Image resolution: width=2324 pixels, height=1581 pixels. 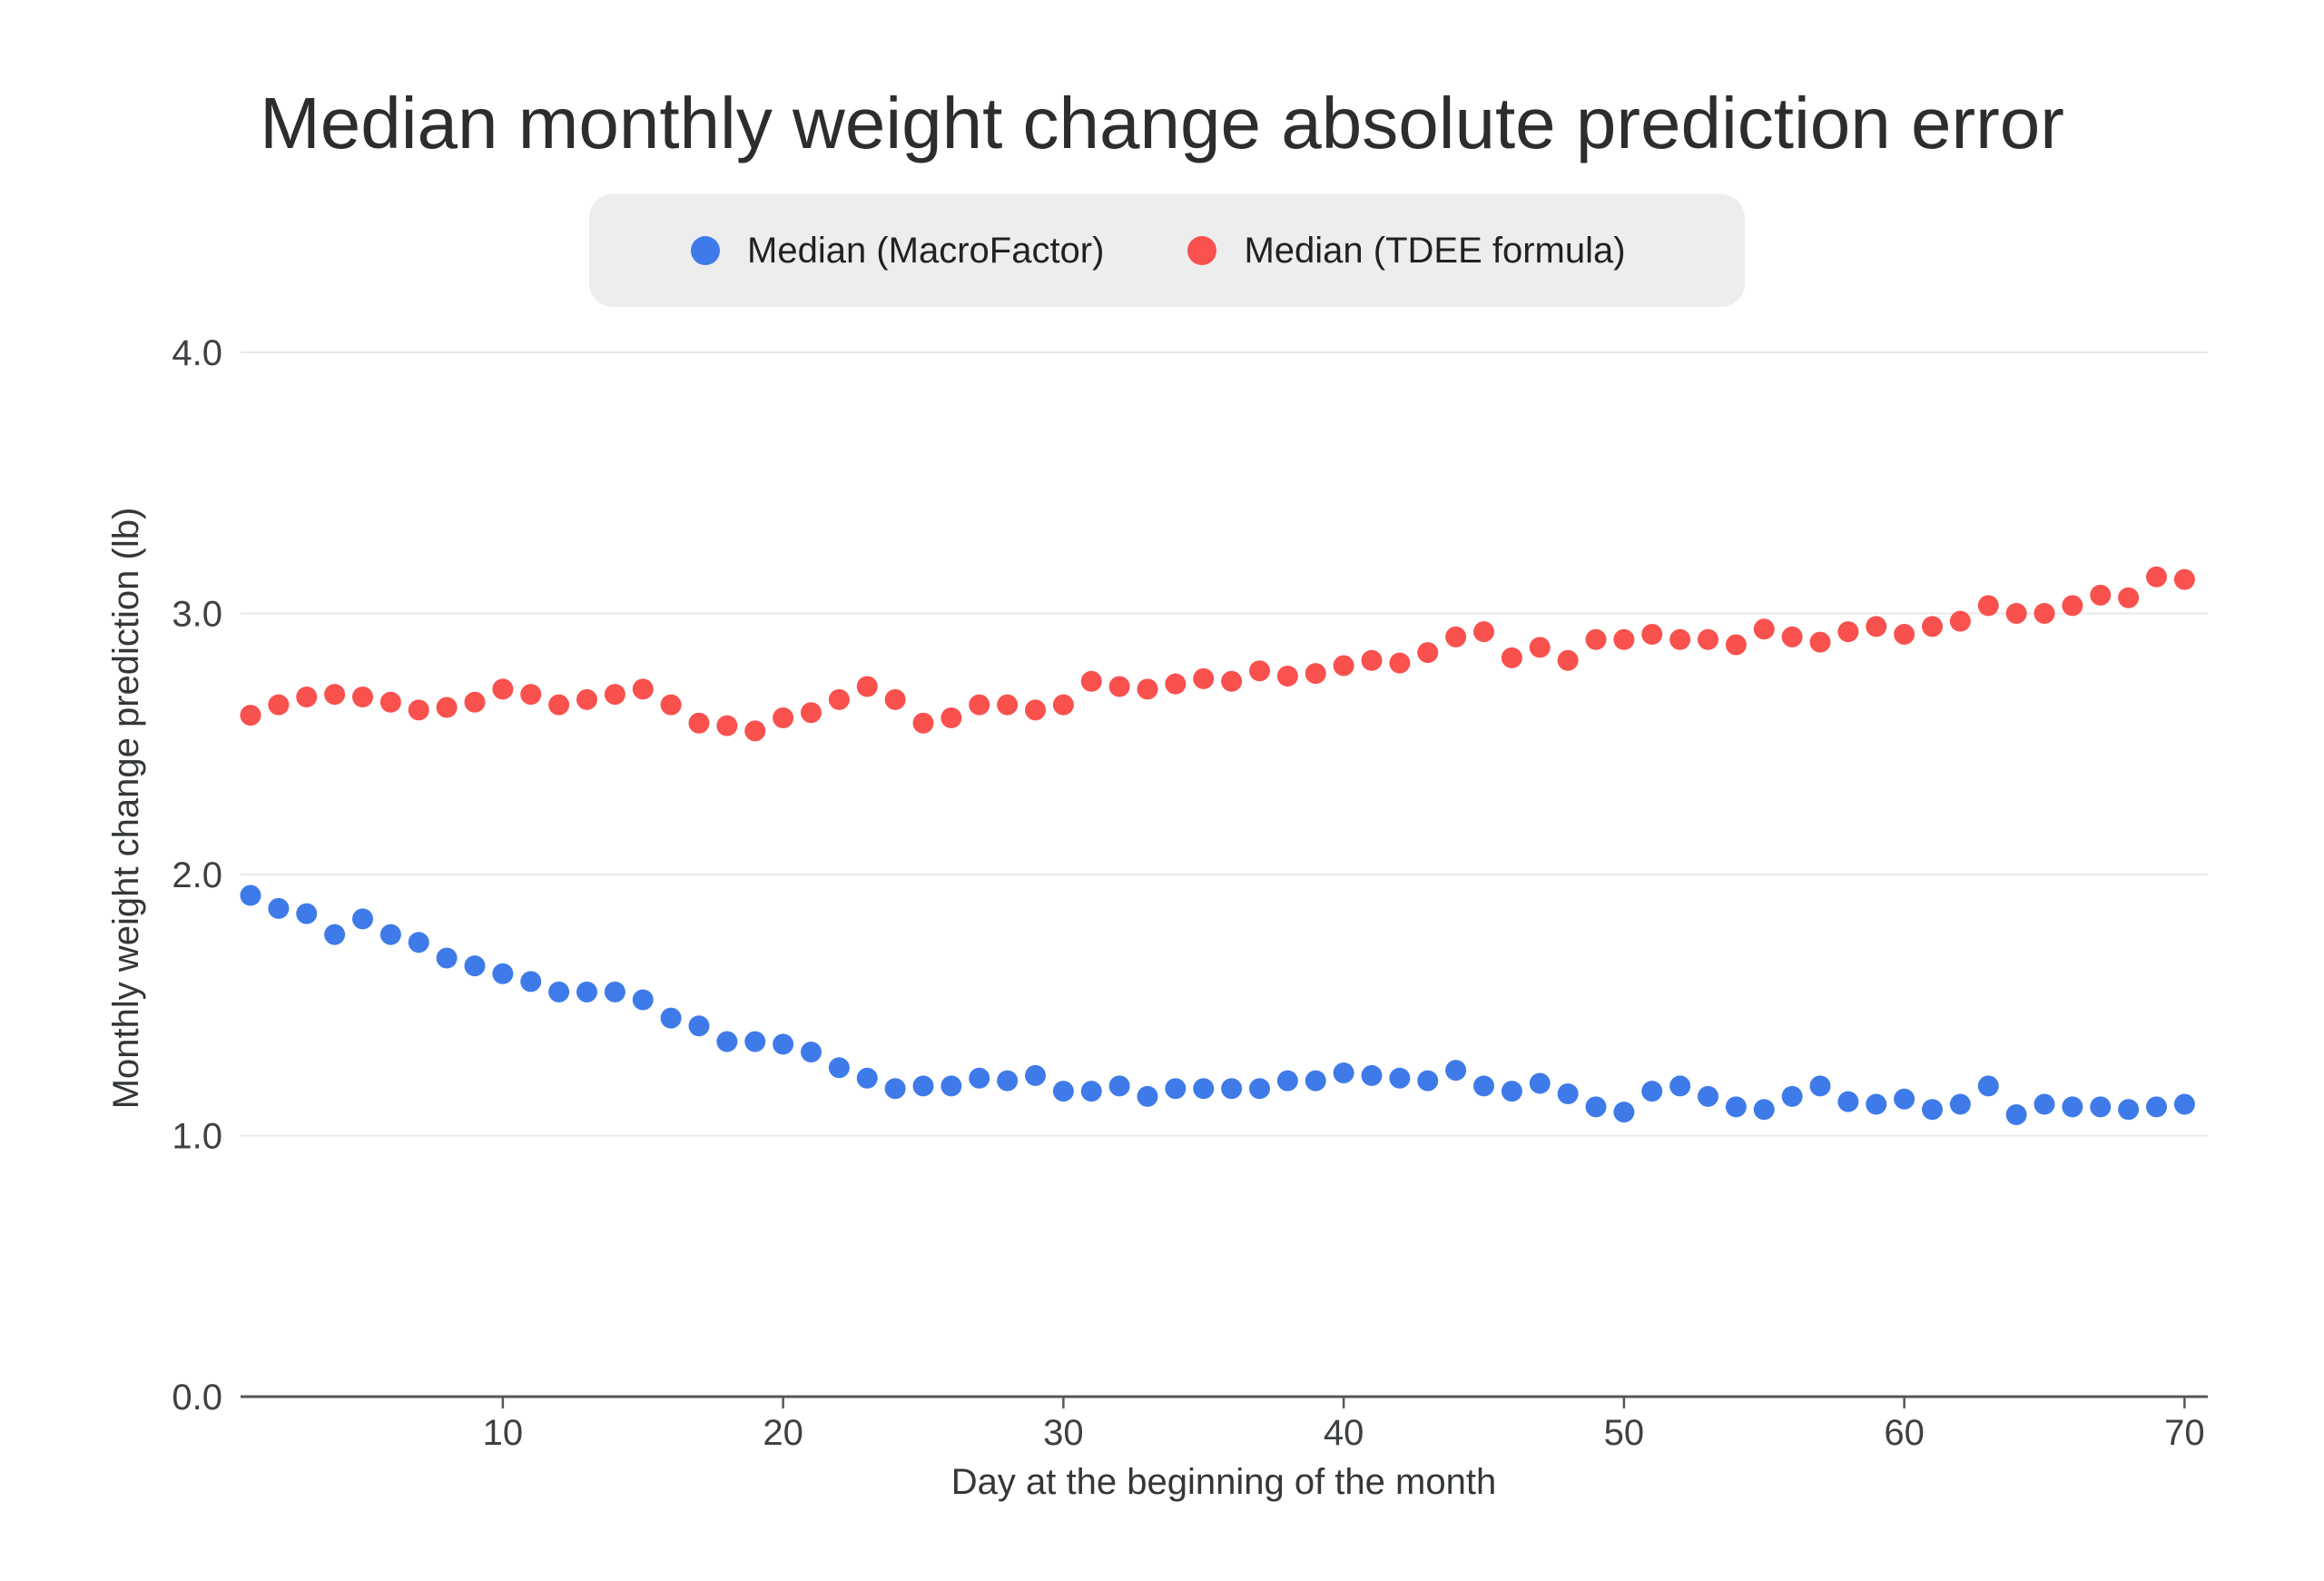 What do you see at coordinates (197, 615) in the screenshot?
I see `y-tick-label: 3.0` at bounding box center [197, 615].